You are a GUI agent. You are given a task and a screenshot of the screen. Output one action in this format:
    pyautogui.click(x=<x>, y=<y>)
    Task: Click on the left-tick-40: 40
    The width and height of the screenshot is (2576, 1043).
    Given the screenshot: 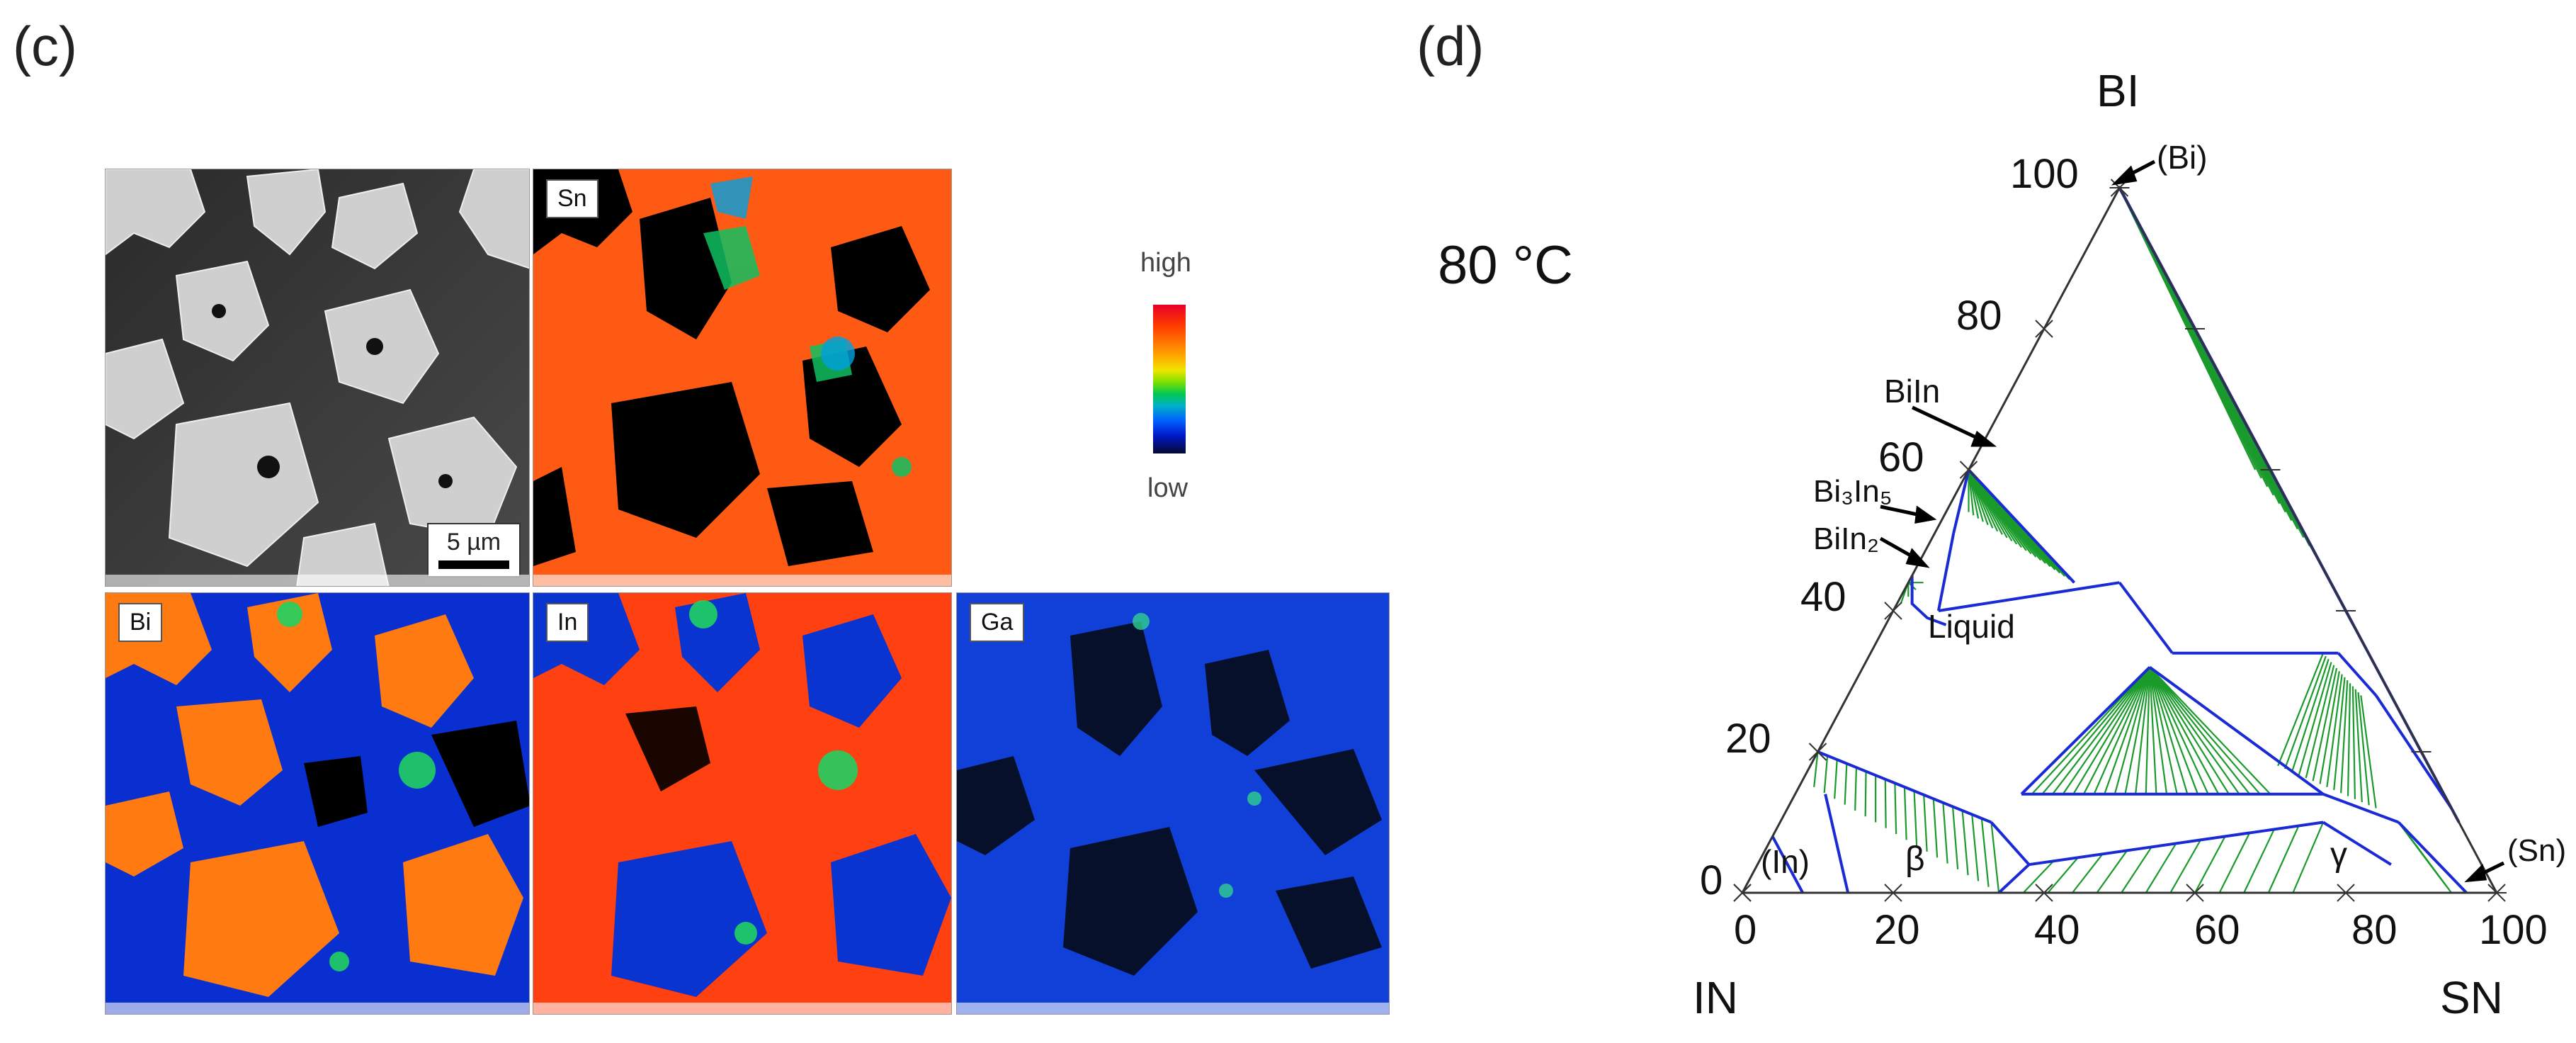 What is the action you would take?
    pyautogui.click(x=1823, y=597)
    